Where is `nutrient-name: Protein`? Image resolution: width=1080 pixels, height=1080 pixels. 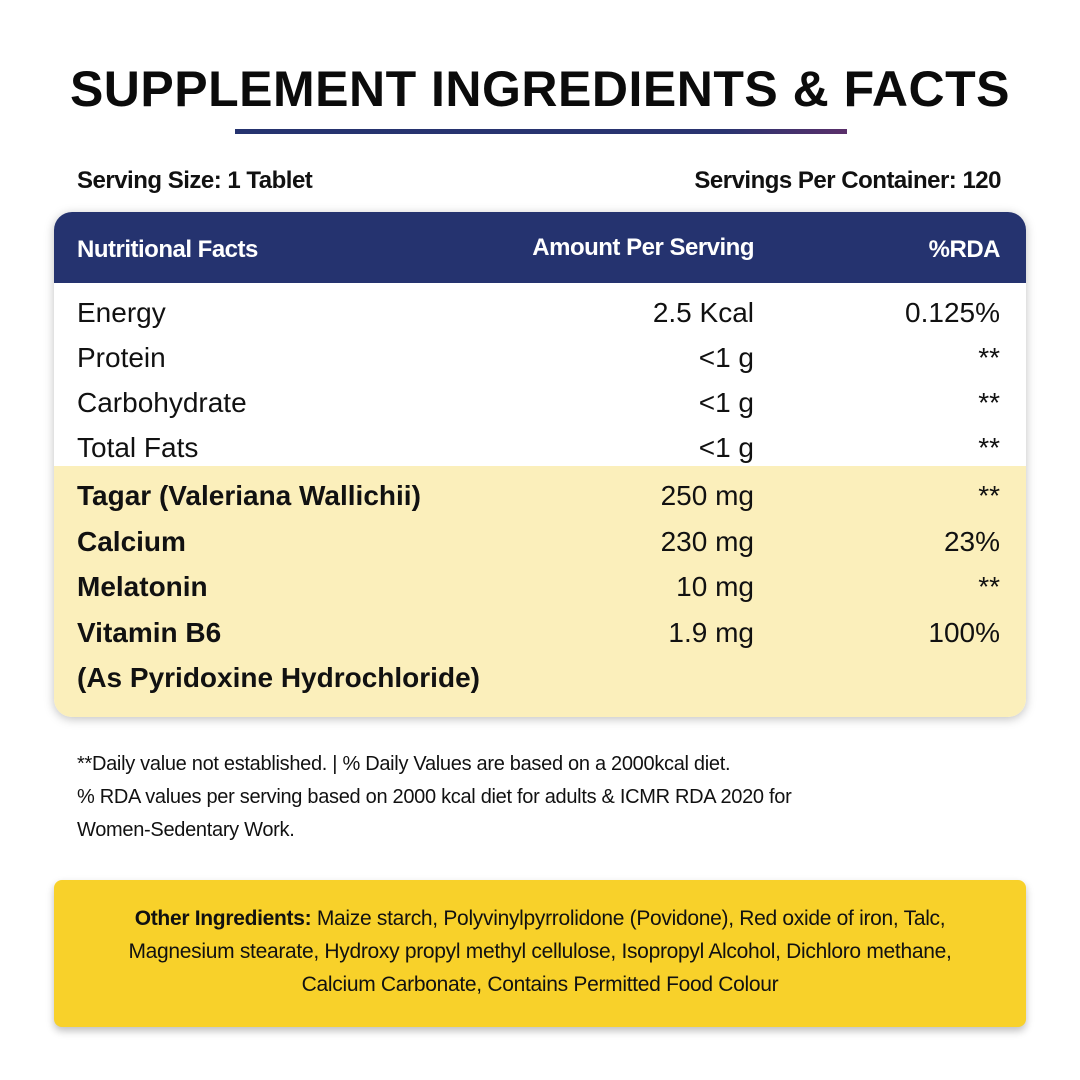
nutrient-name: Protein is located at coordinates (121, 357).